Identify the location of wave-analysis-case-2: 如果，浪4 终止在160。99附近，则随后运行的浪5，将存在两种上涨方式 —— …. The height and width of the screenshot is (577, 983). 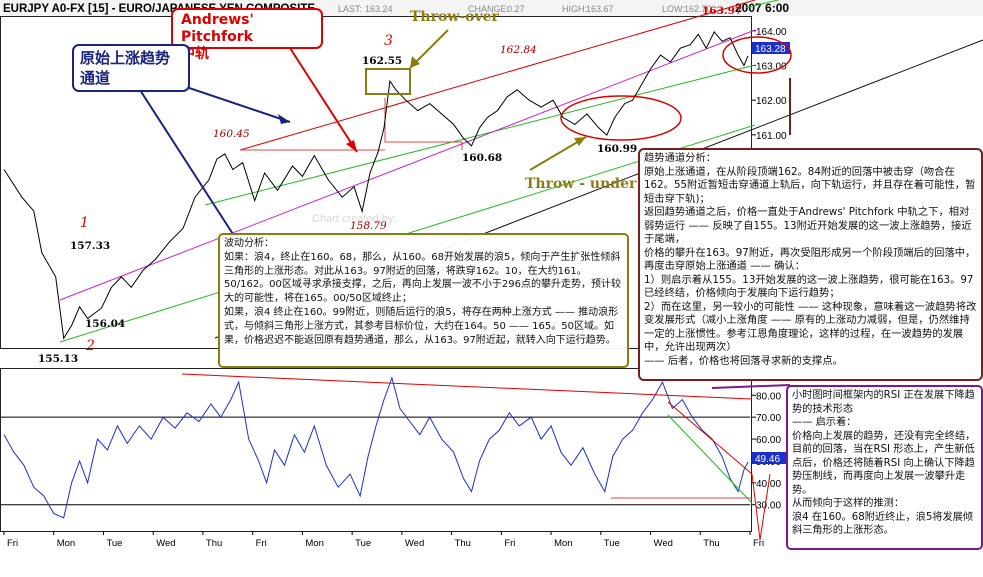
(421, 326).